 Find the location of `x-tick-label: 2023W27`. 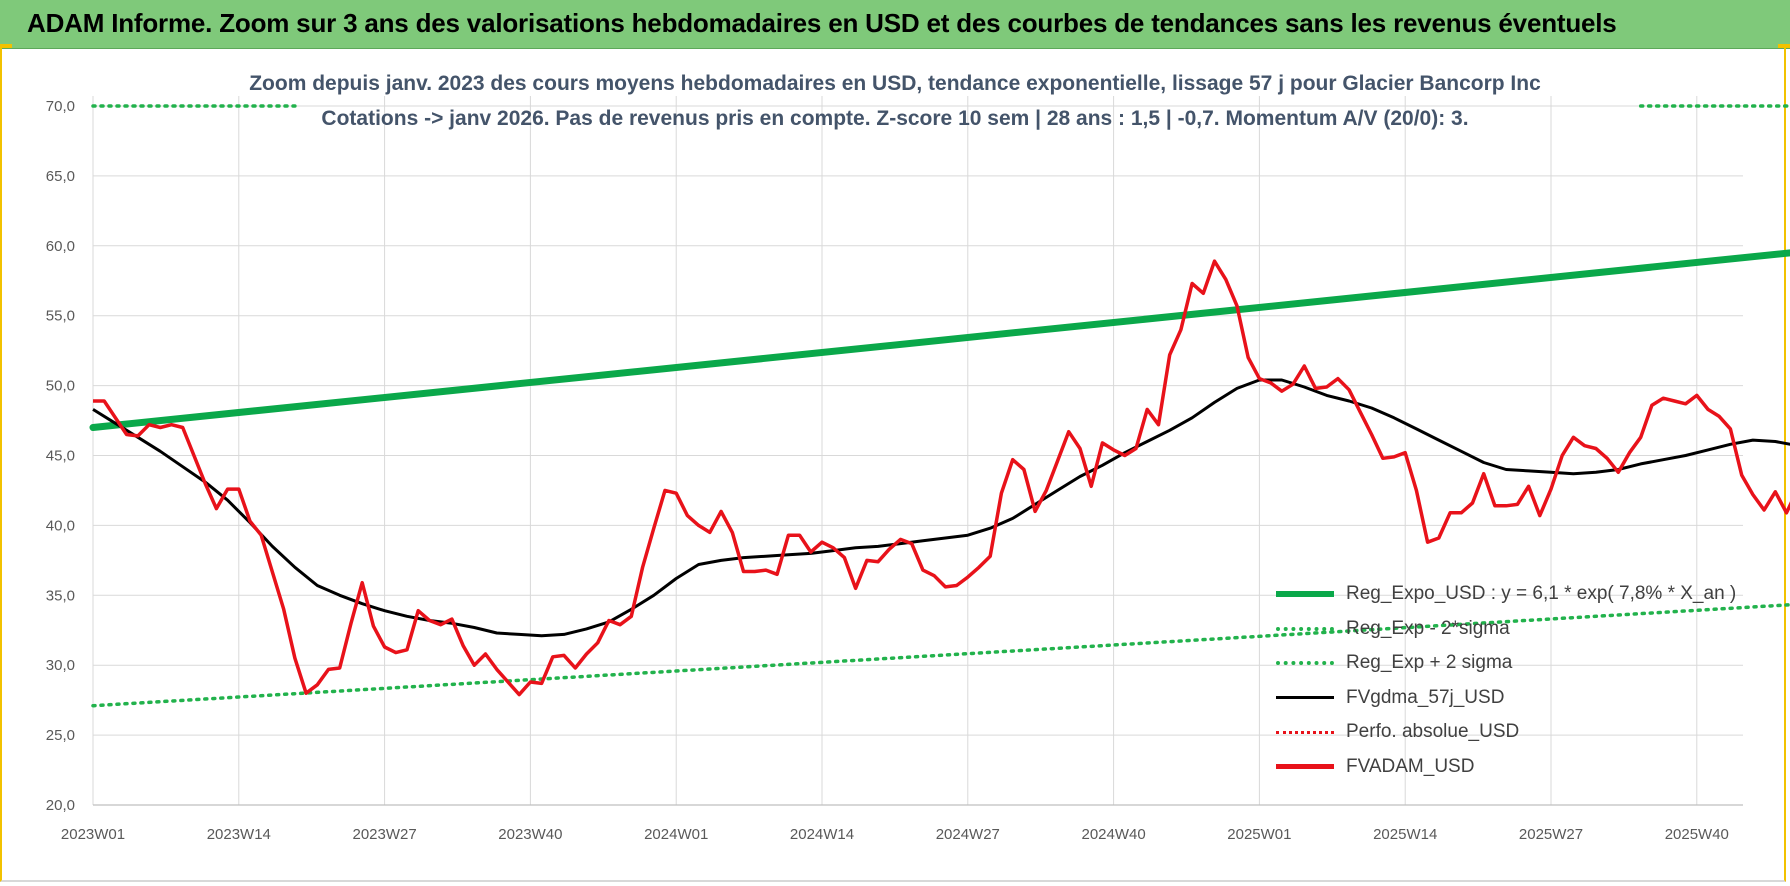

x-tick-label: 2023W27 is located at coordinates (384, 834).